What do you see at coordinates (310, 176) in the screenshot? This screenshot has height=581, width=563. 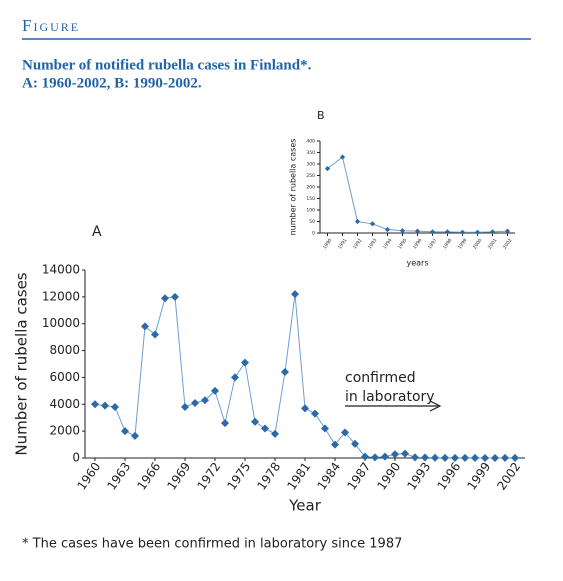 I see `y-tick-label: 250` at bounding box center [310, 176].